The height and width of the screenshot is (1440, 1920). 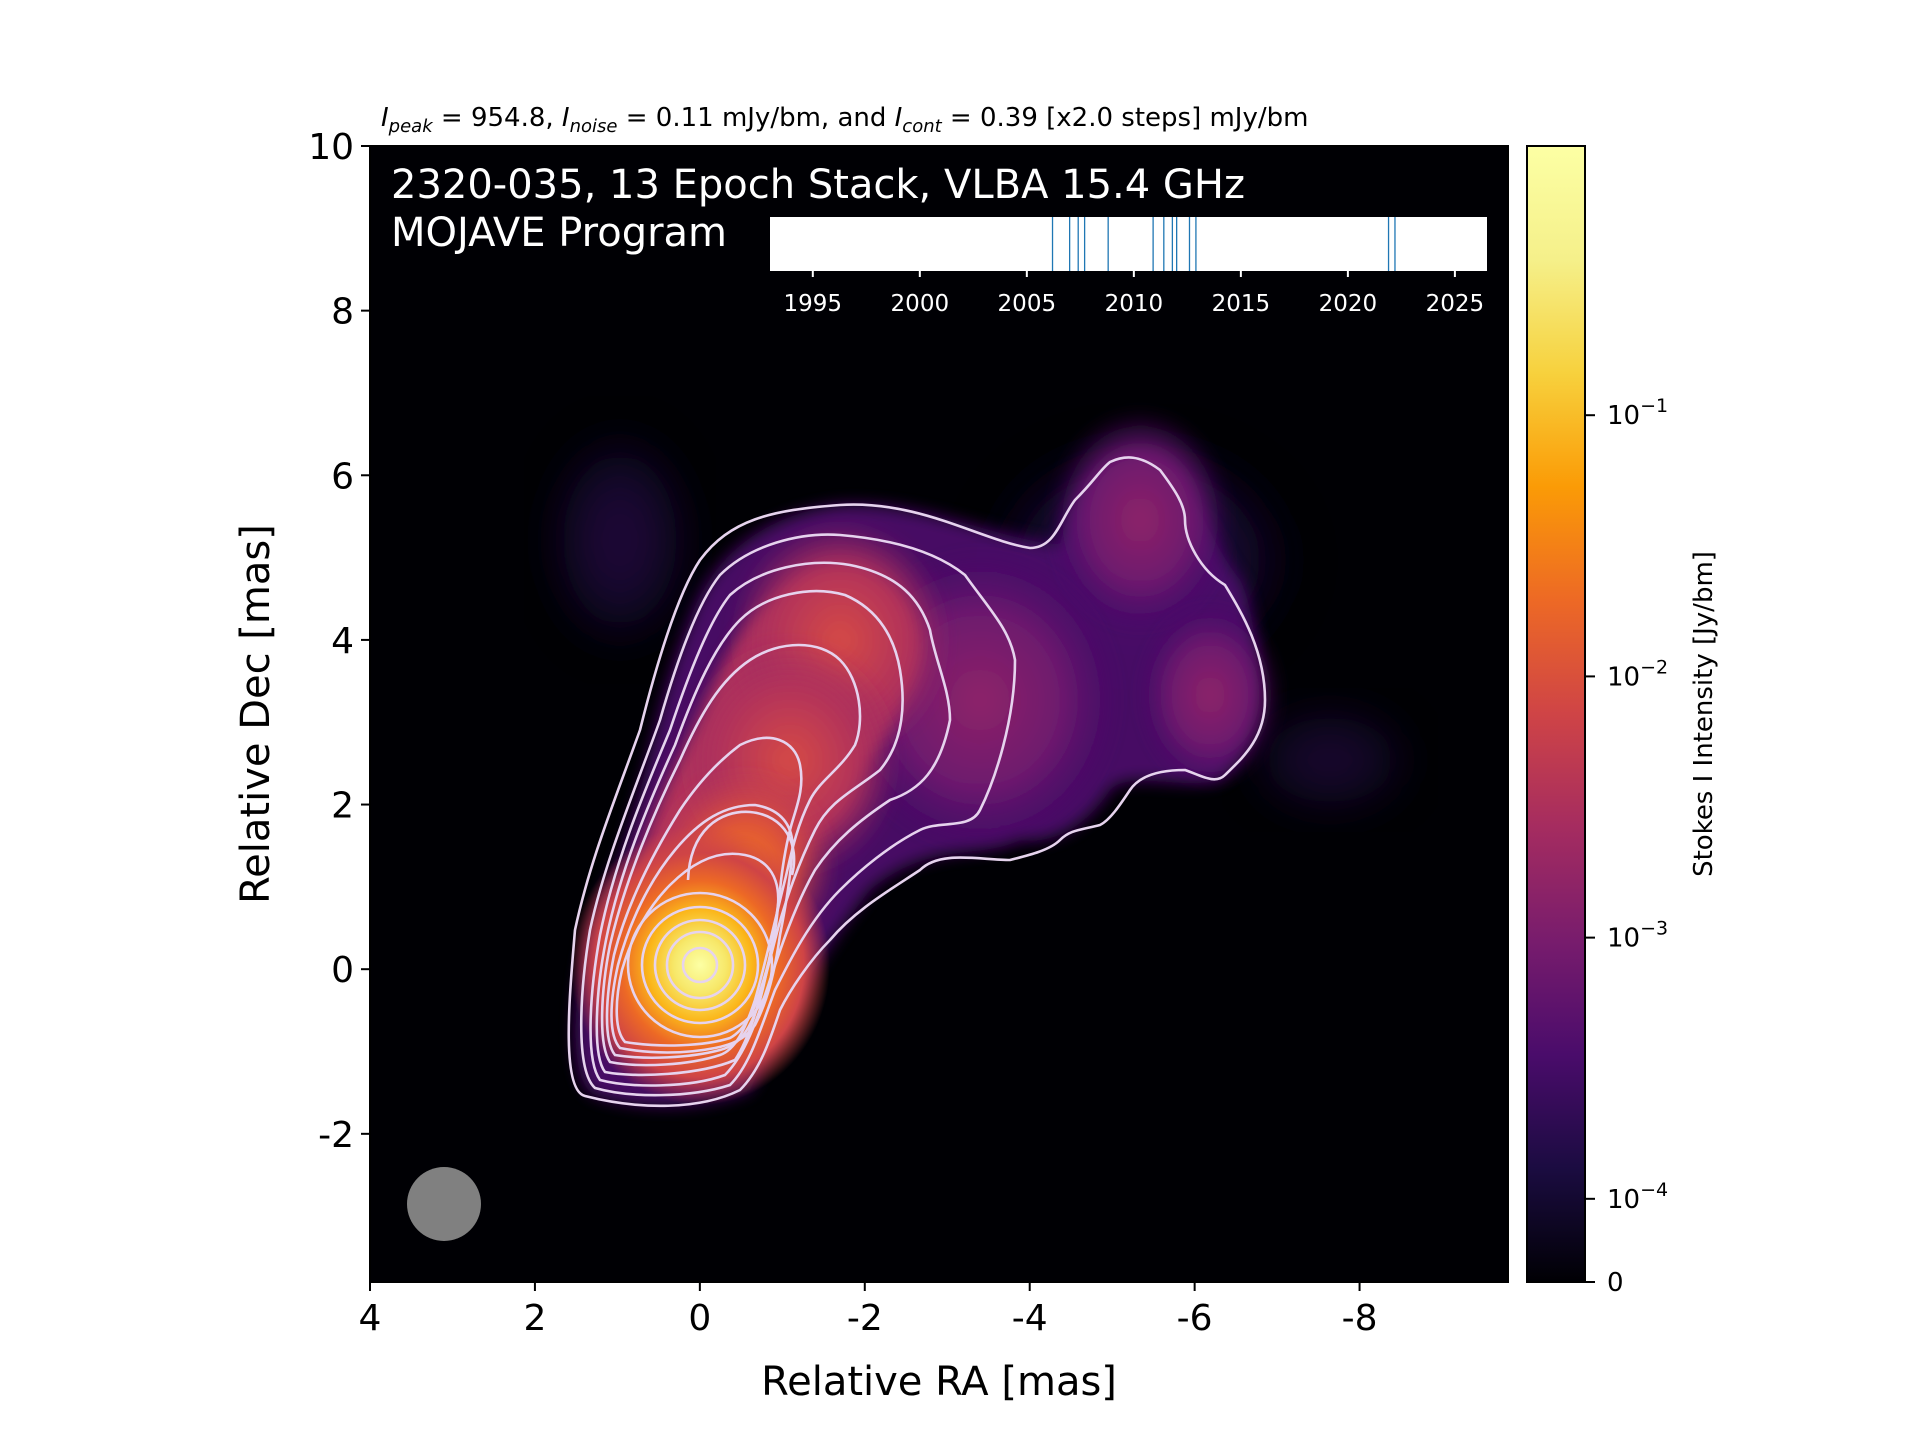 I want to click on epoch-tick-label: 2025, so click(x=1455, y=304).